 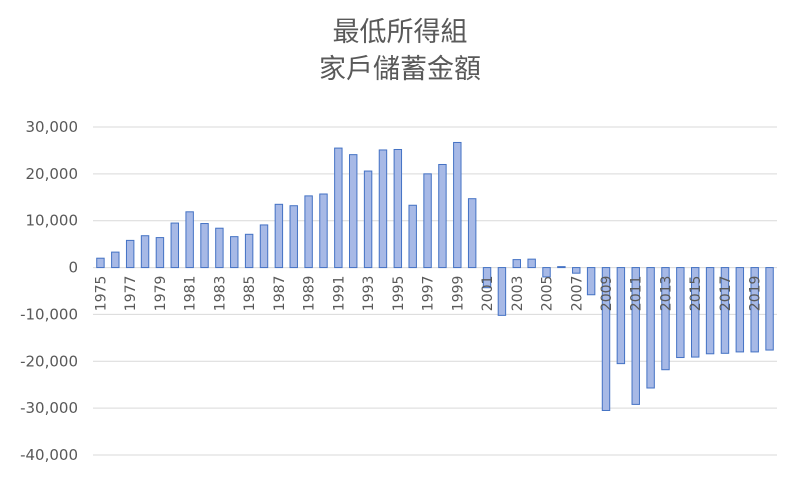 I want to click on bar-1975, so click(x=100, y=263).